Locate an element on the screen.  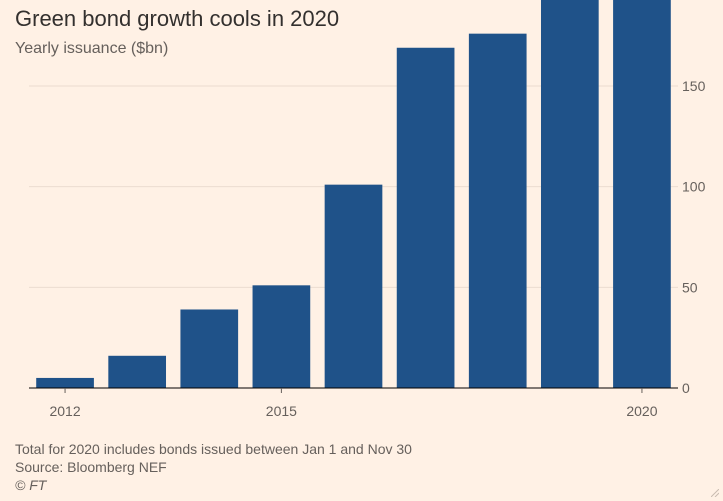
x-tick-label: 2020 is located at coordinates (641, 411).